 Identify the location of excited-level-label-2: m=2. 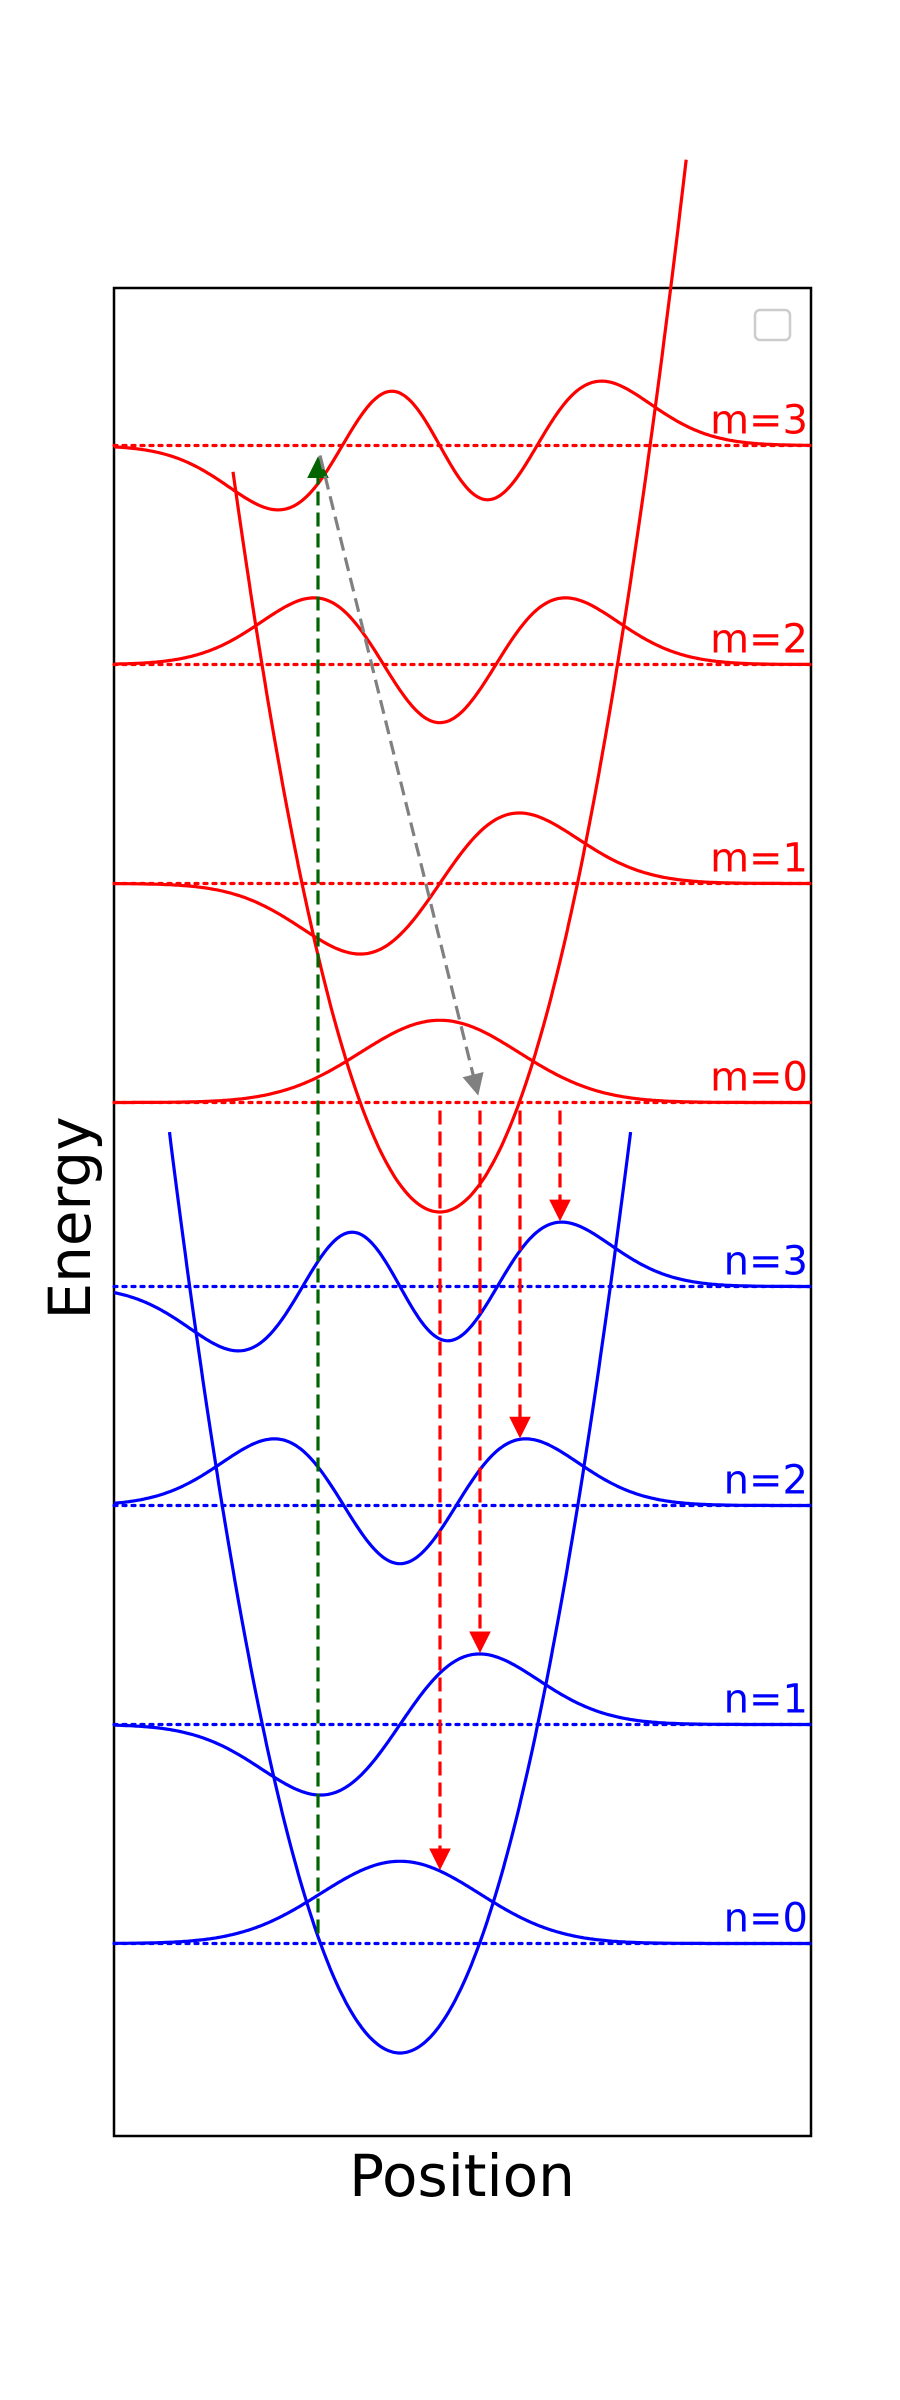
(759, 640).